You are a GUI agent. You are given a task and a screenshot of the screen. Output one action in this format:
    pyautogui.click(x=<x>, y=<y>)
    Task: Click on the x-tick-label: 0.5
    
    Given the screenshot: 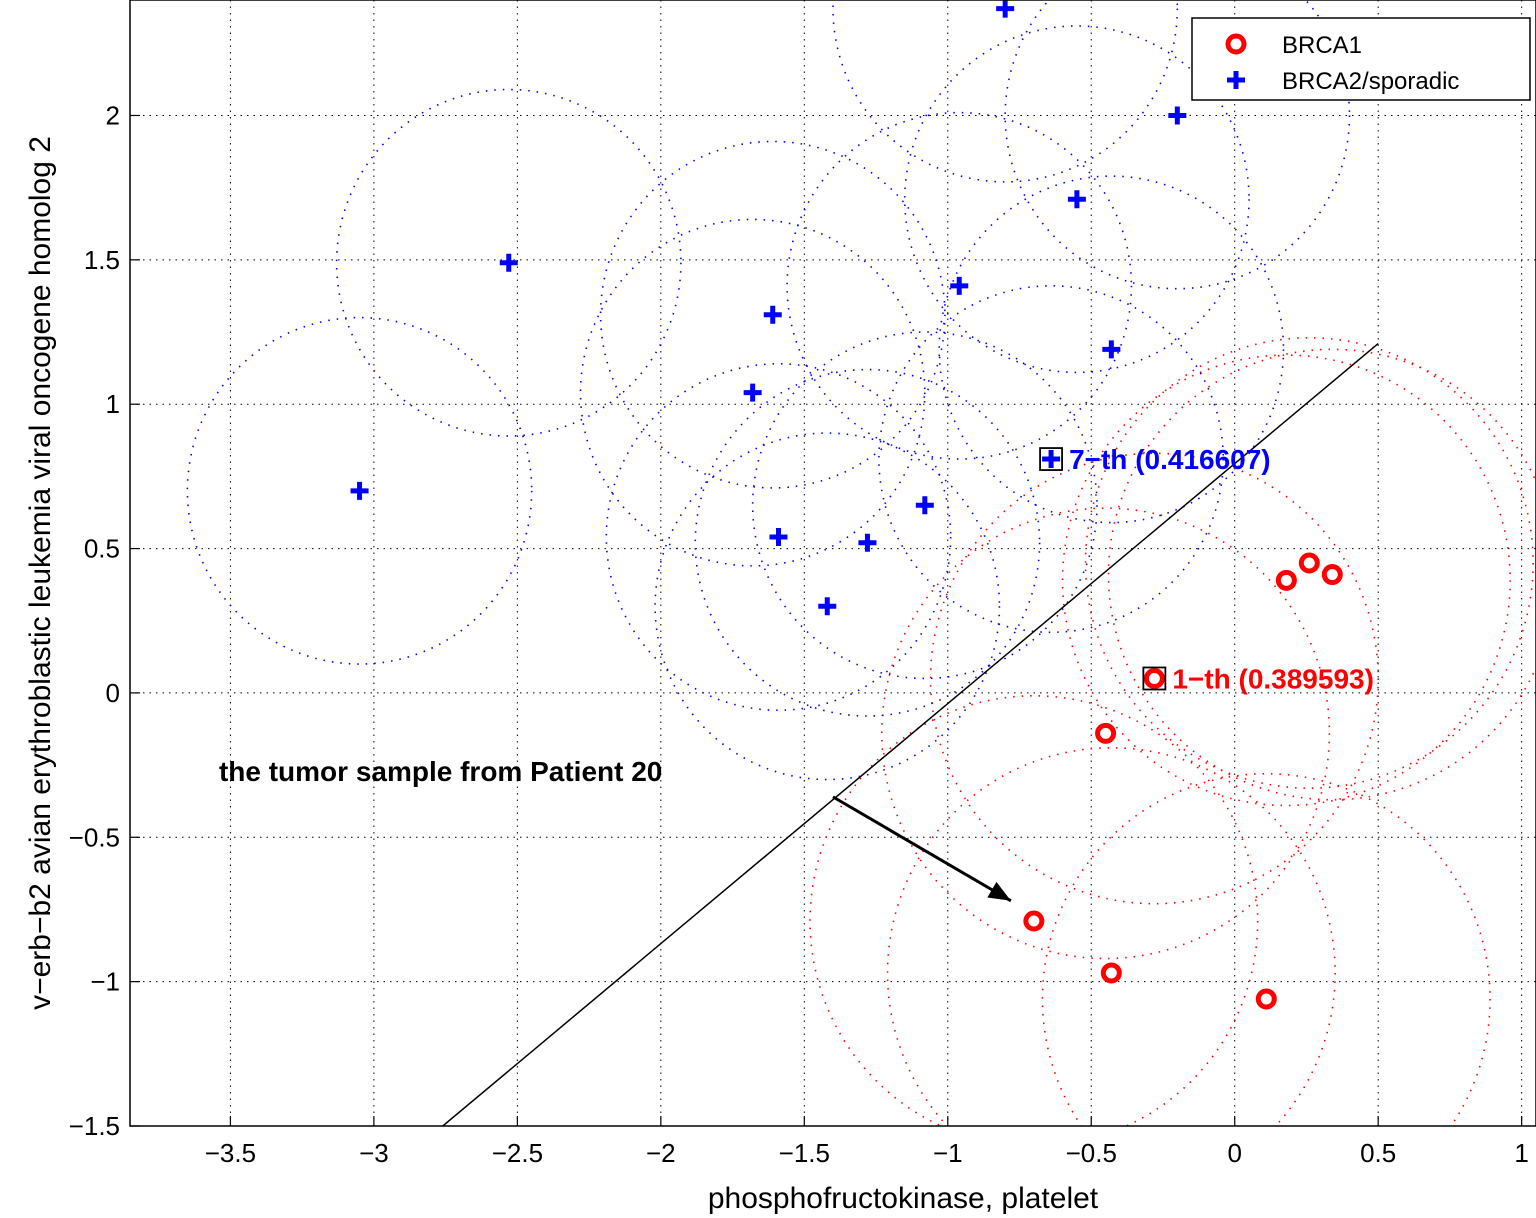 What is the action you would take?
    pyautogui.click(x=1378, y=1153)
    